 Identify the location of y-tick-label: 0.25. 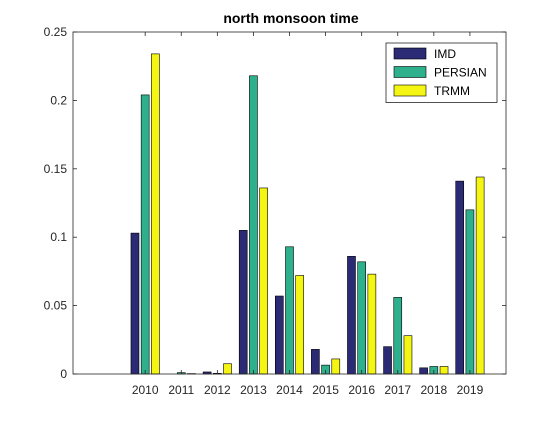
(56, 32).